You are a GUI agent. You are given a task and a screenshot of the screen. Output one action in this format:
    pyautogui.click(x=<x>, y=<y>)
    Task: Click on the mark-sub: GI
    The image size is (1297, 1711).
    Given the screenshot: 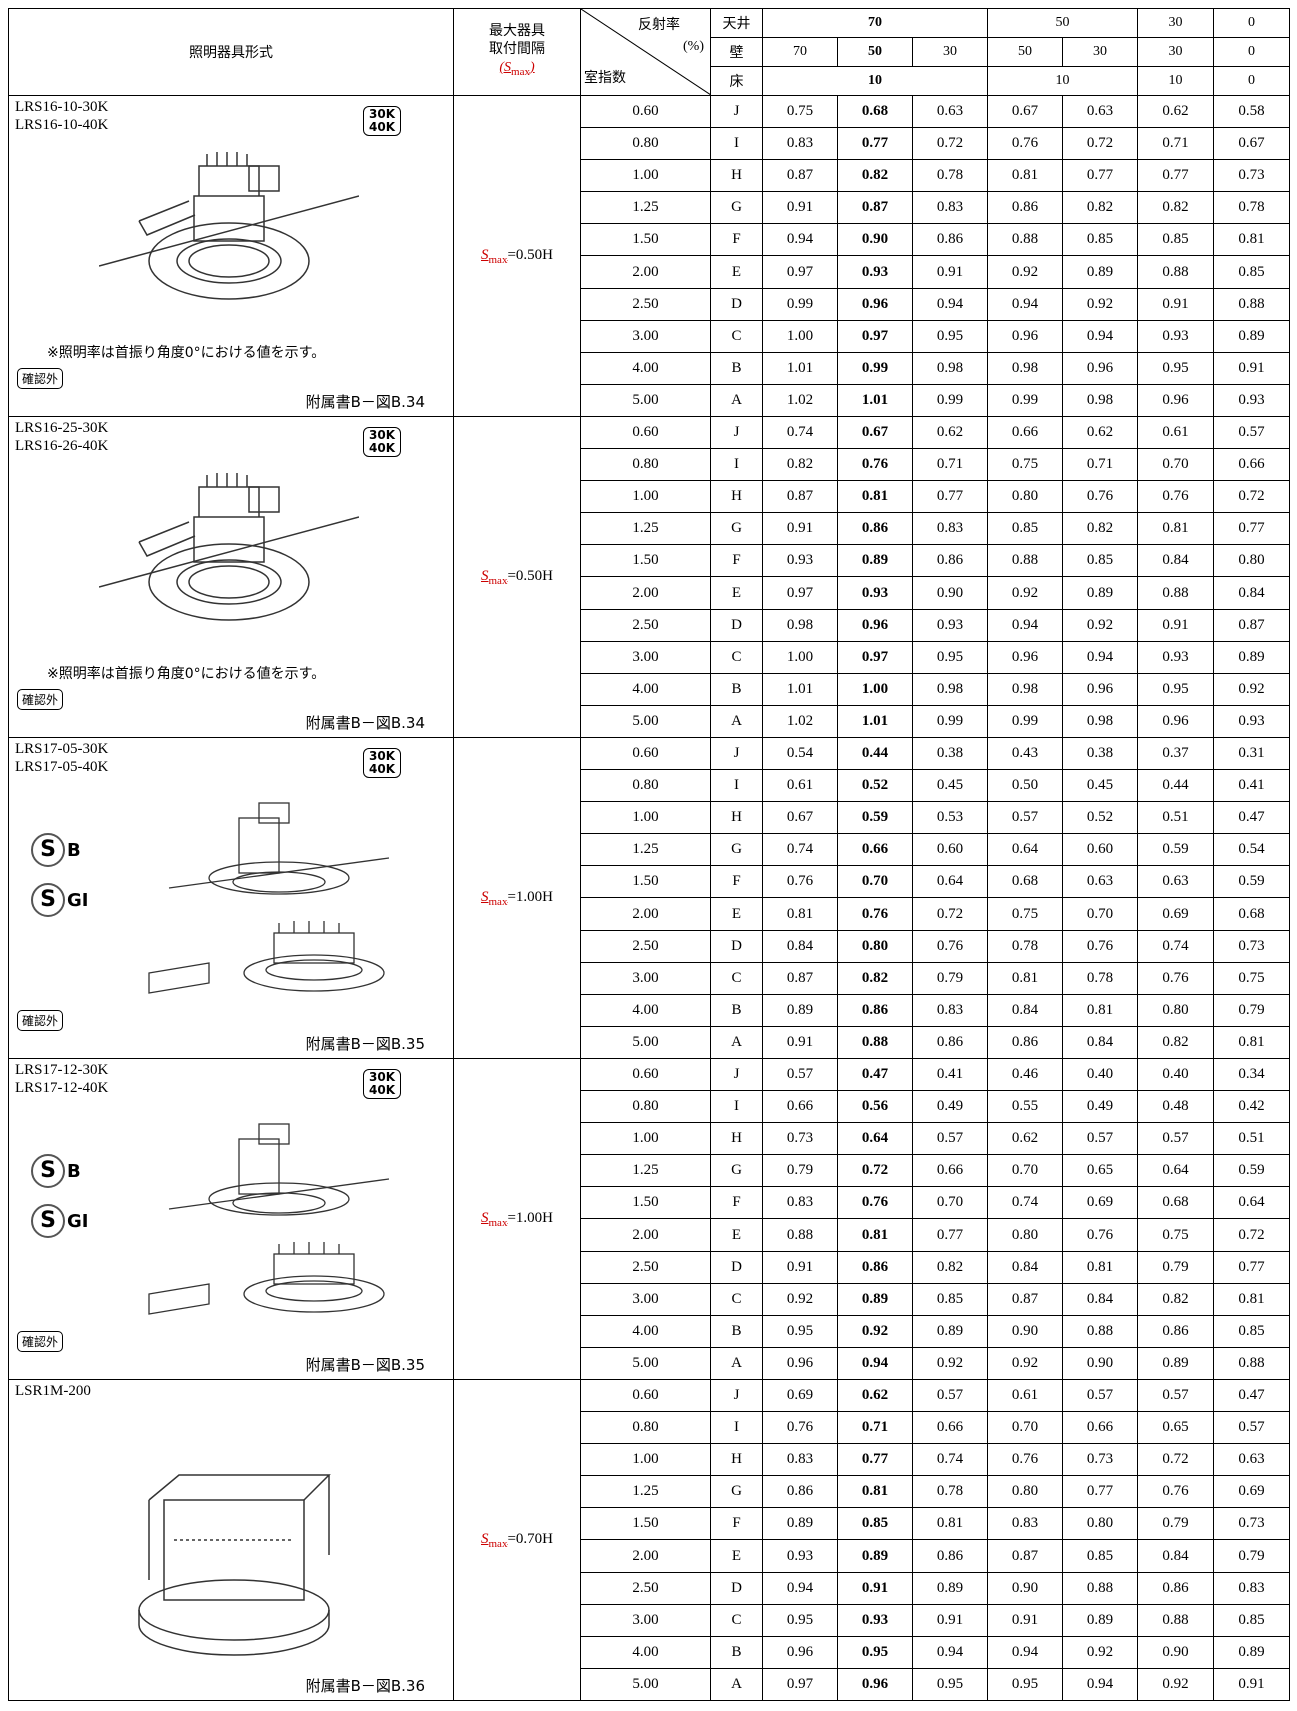 What is the action you would take?
    pyautogui.click(x=78, y=900)
    